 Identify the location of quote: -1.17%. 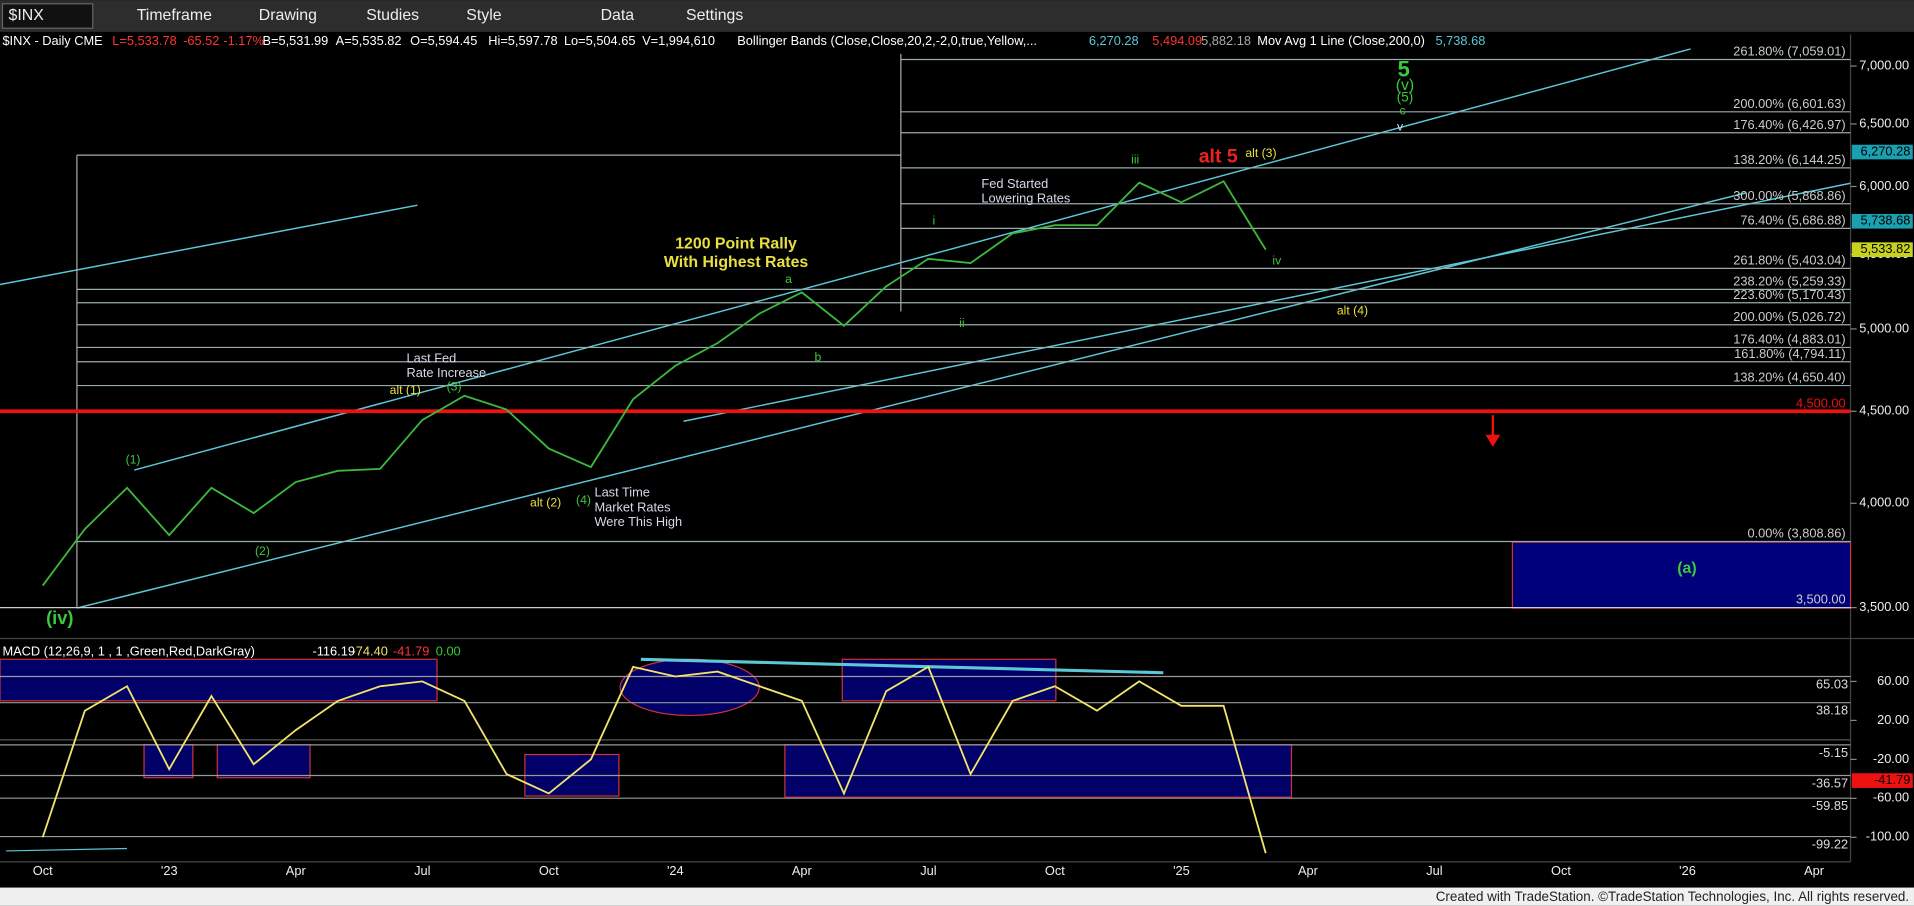
(243, 40).